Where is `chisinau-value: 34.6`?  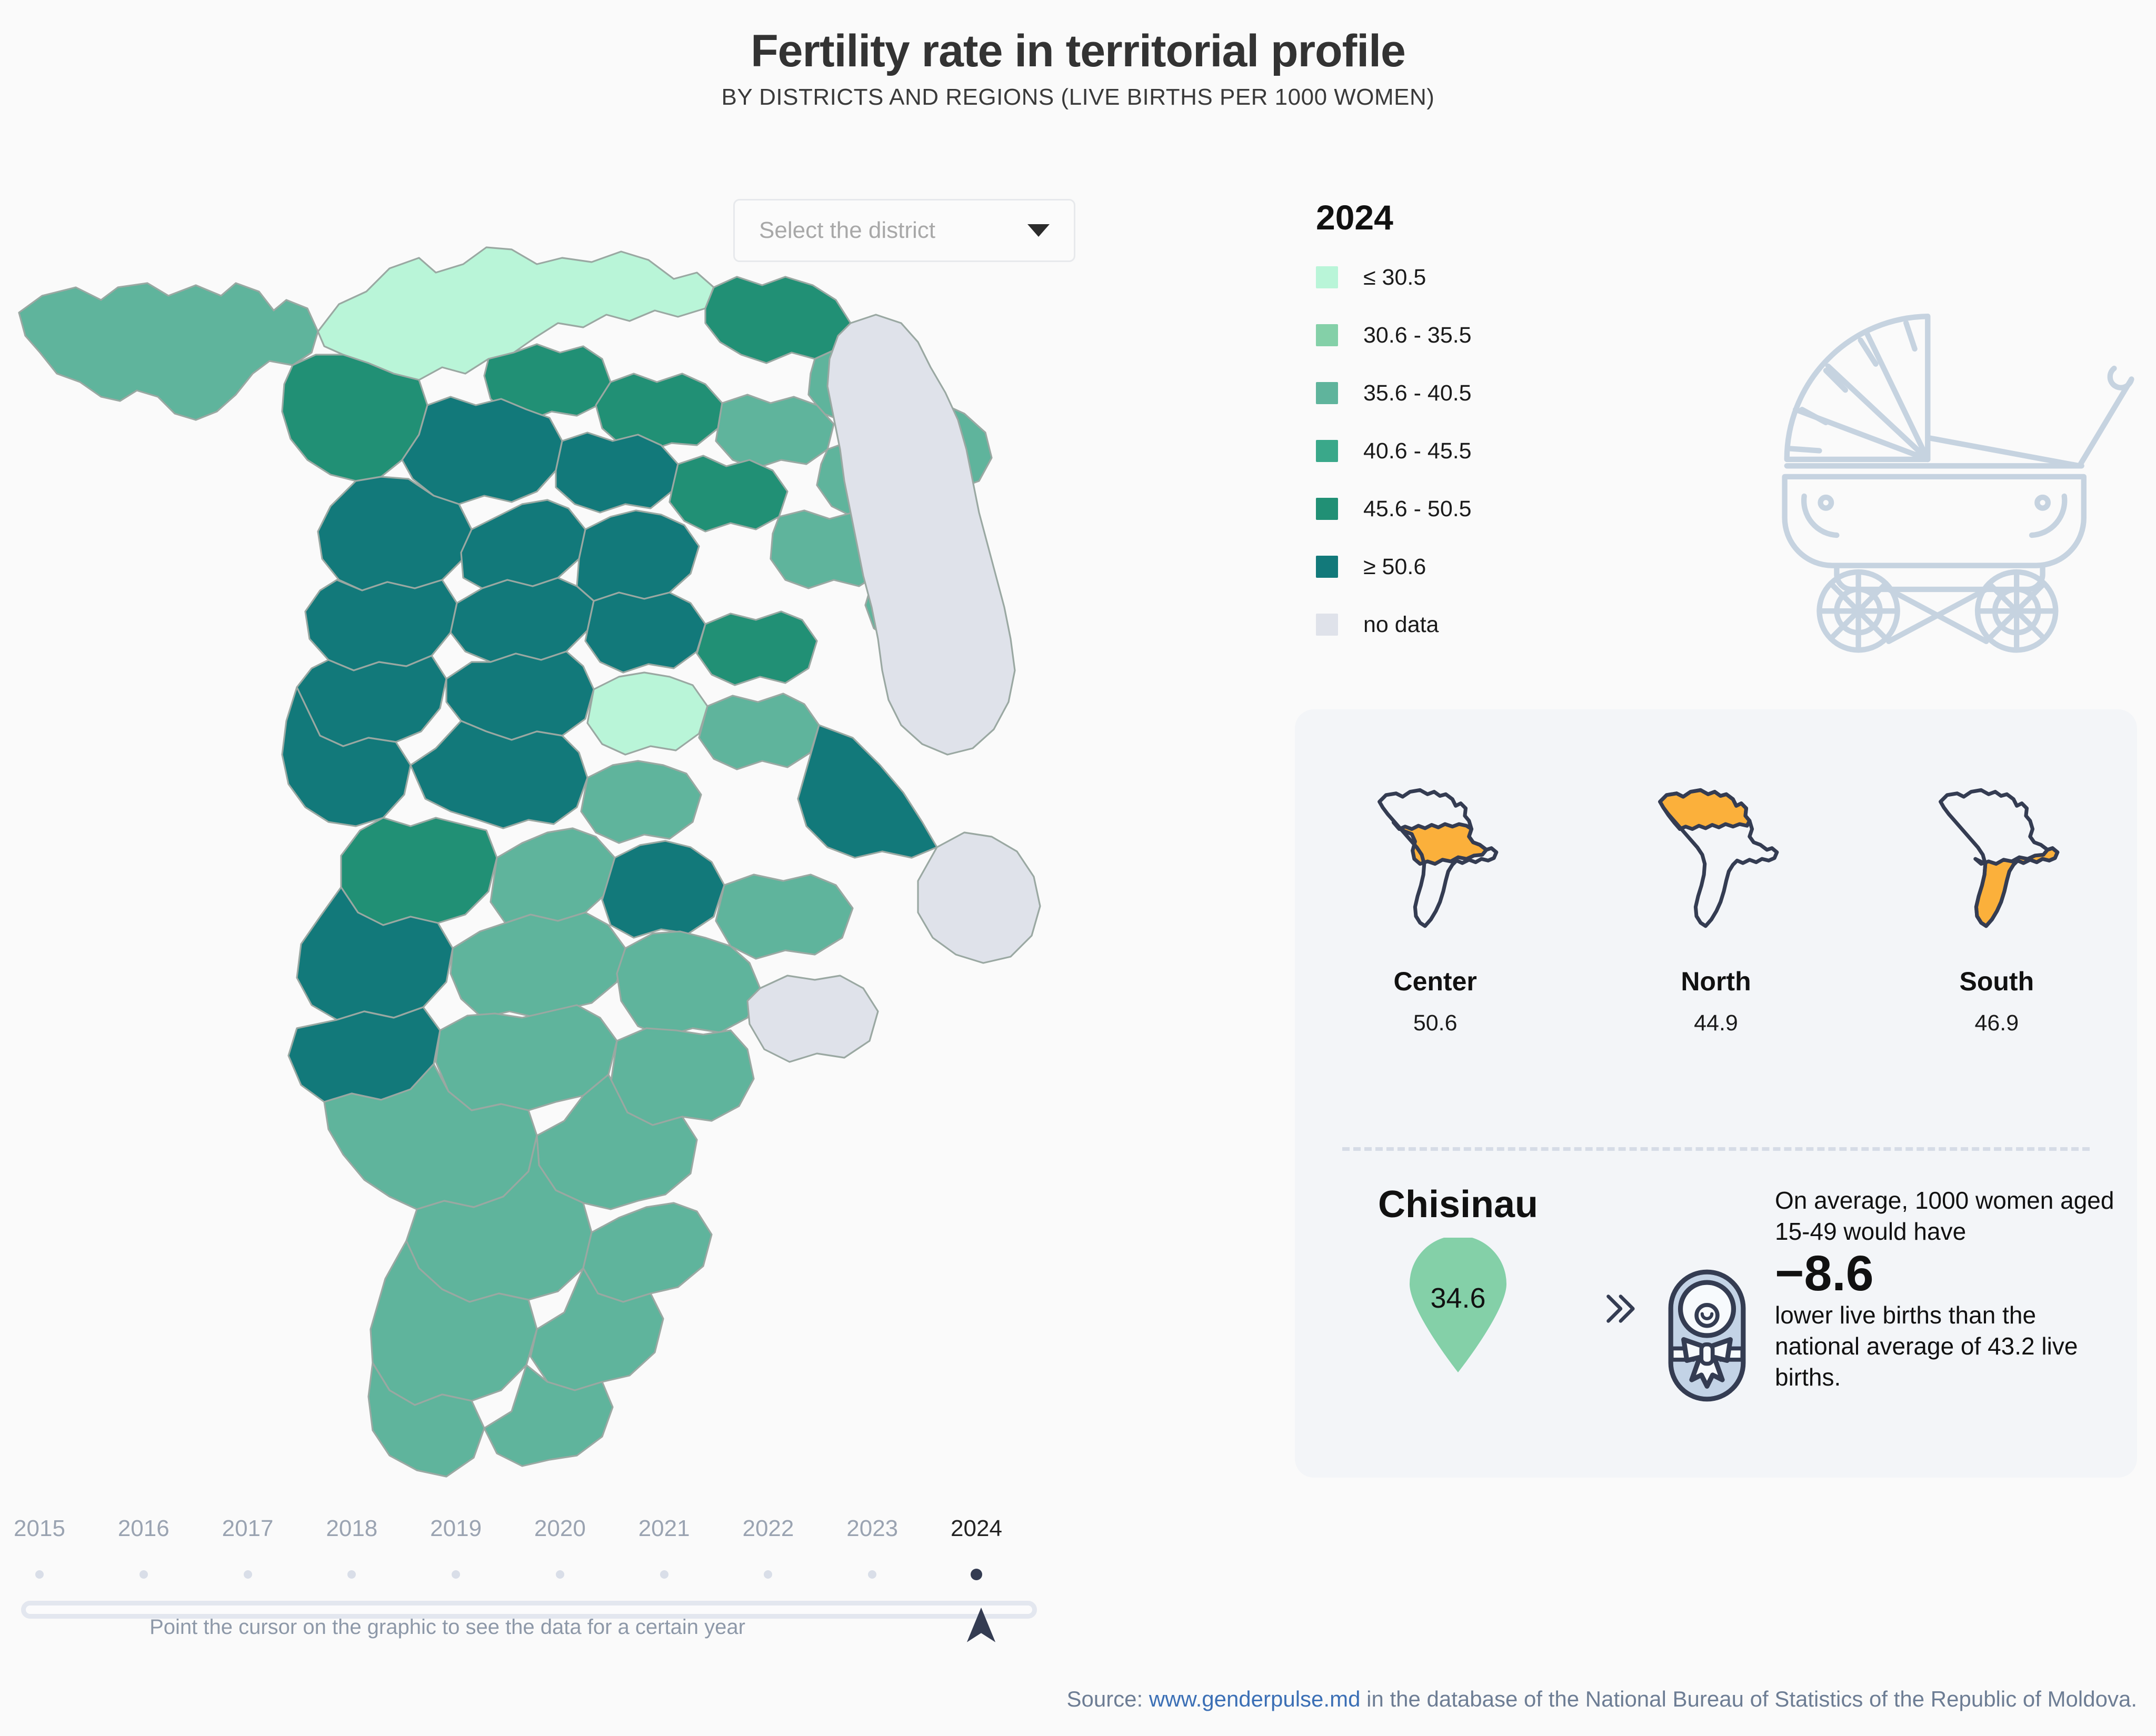 chisinau-value: 34.6 is located at coordinates (1458, 1298).